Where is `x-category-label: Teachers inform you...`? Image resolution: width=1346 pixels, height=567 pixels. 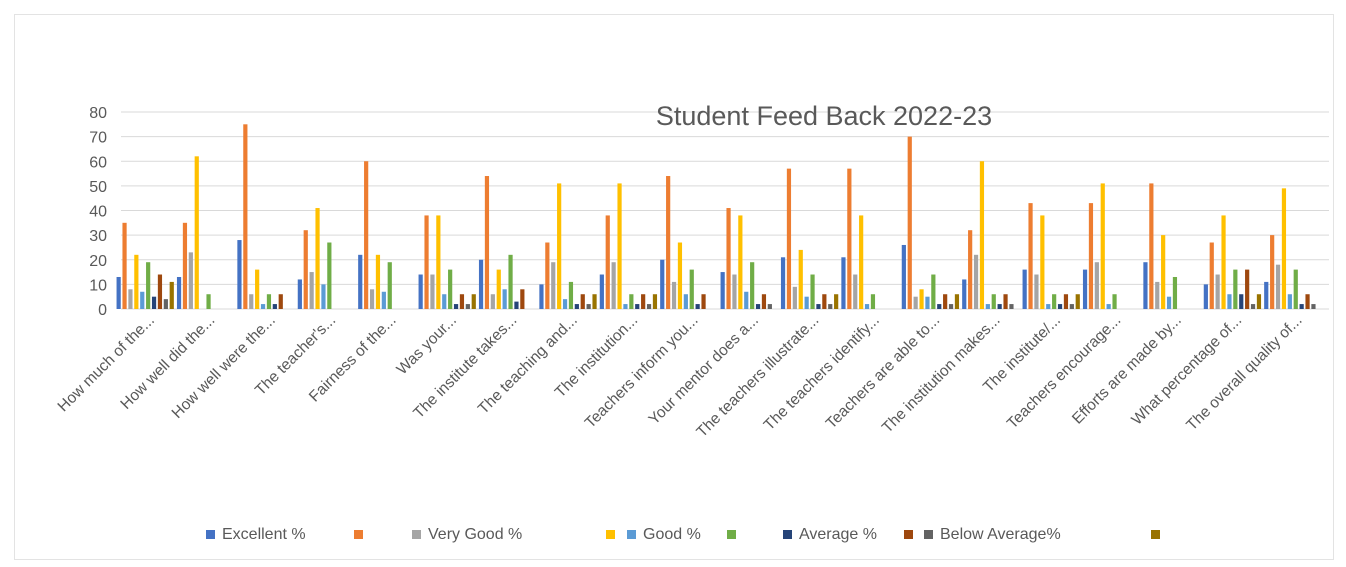 x-category-label: Teachers inform you... is located at coordinates (642, 372).